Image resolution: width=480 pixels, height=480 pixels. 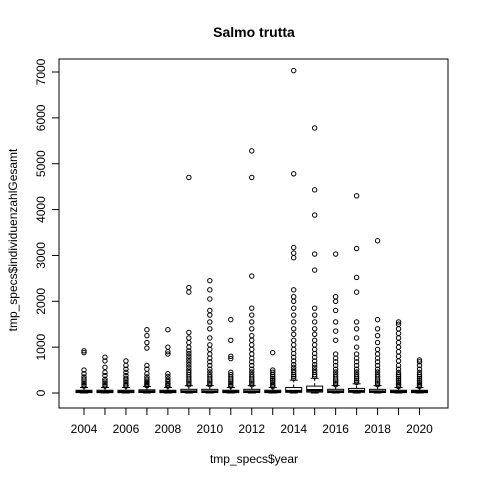 What do you see at coordinates (252, 271) in the screenshot?
I see `box-2012` at bounding box center [252, 271].